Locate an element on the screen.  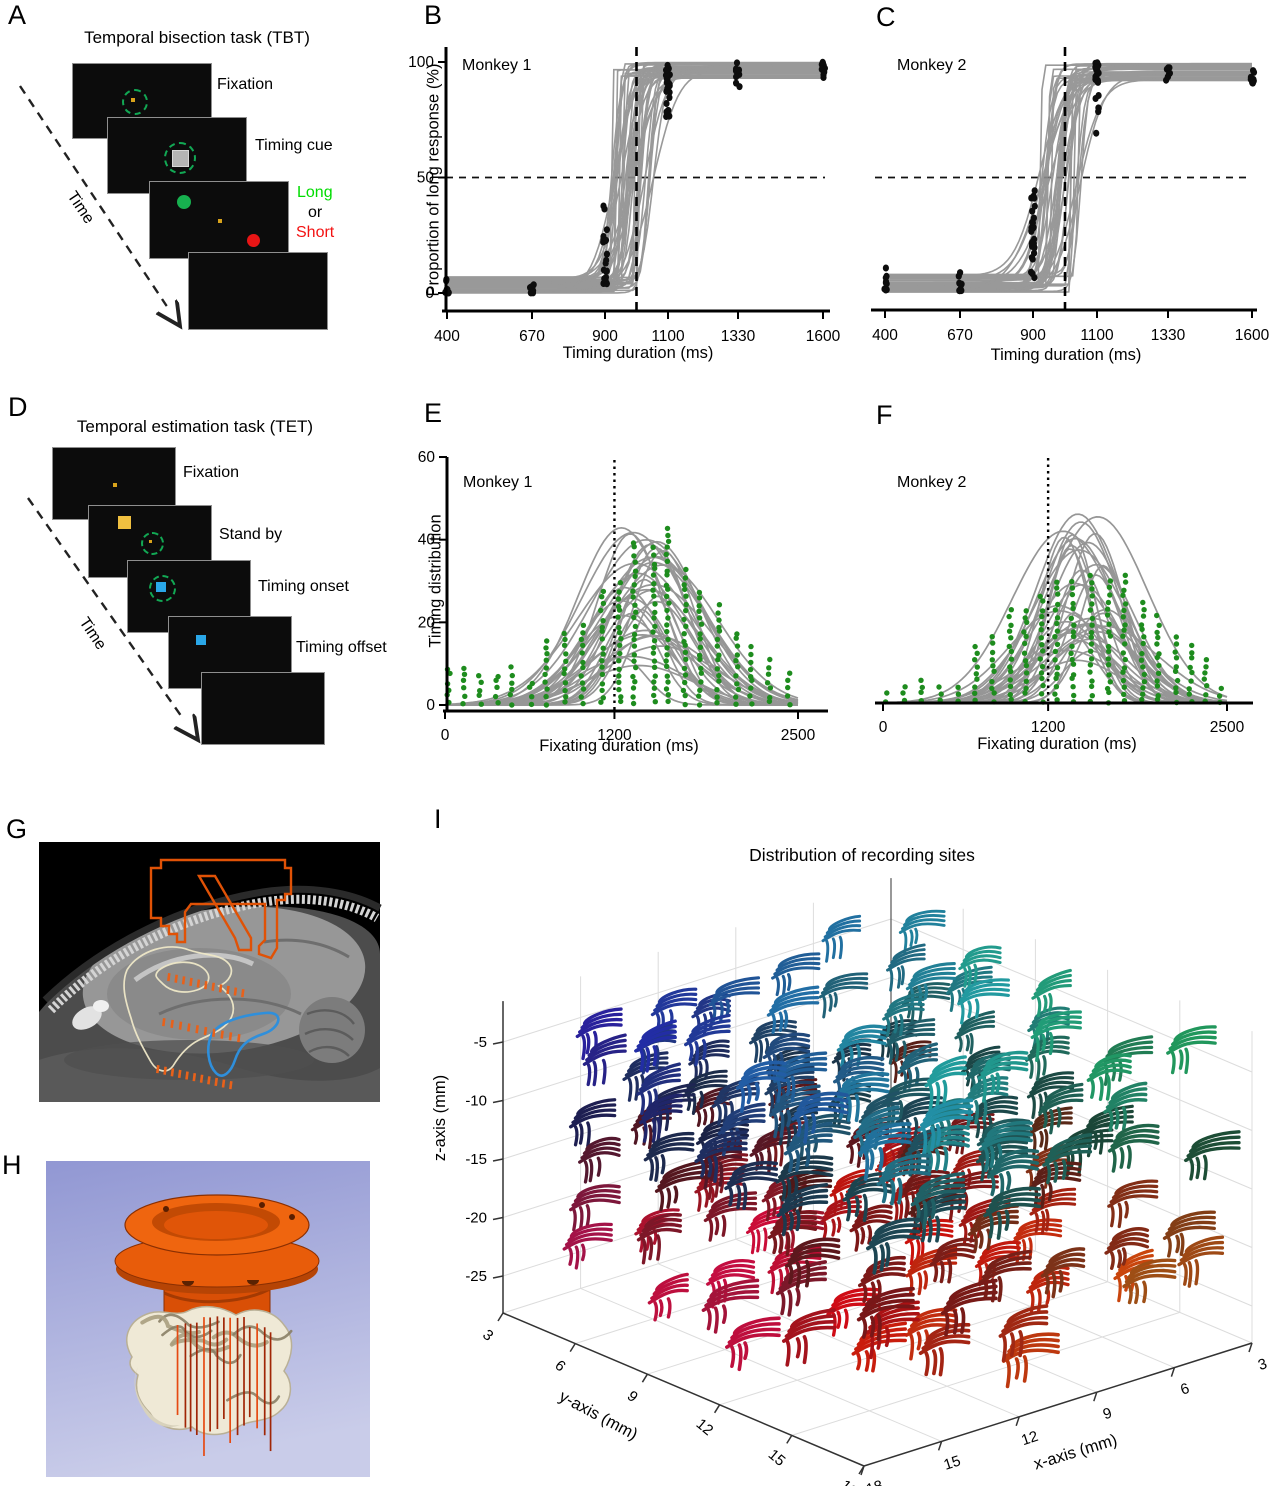
svg-text: -20 is located at coordinates (476, 1218).